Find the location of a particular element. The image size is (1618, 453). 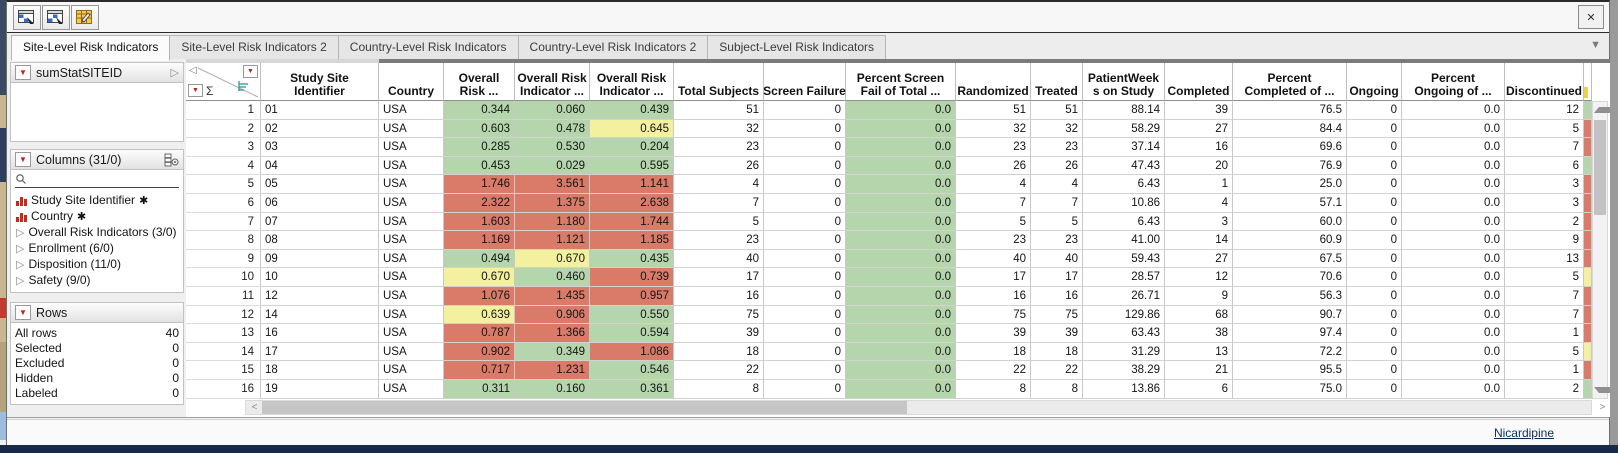

cell-total: 16 is located at coordinates (719, 296).